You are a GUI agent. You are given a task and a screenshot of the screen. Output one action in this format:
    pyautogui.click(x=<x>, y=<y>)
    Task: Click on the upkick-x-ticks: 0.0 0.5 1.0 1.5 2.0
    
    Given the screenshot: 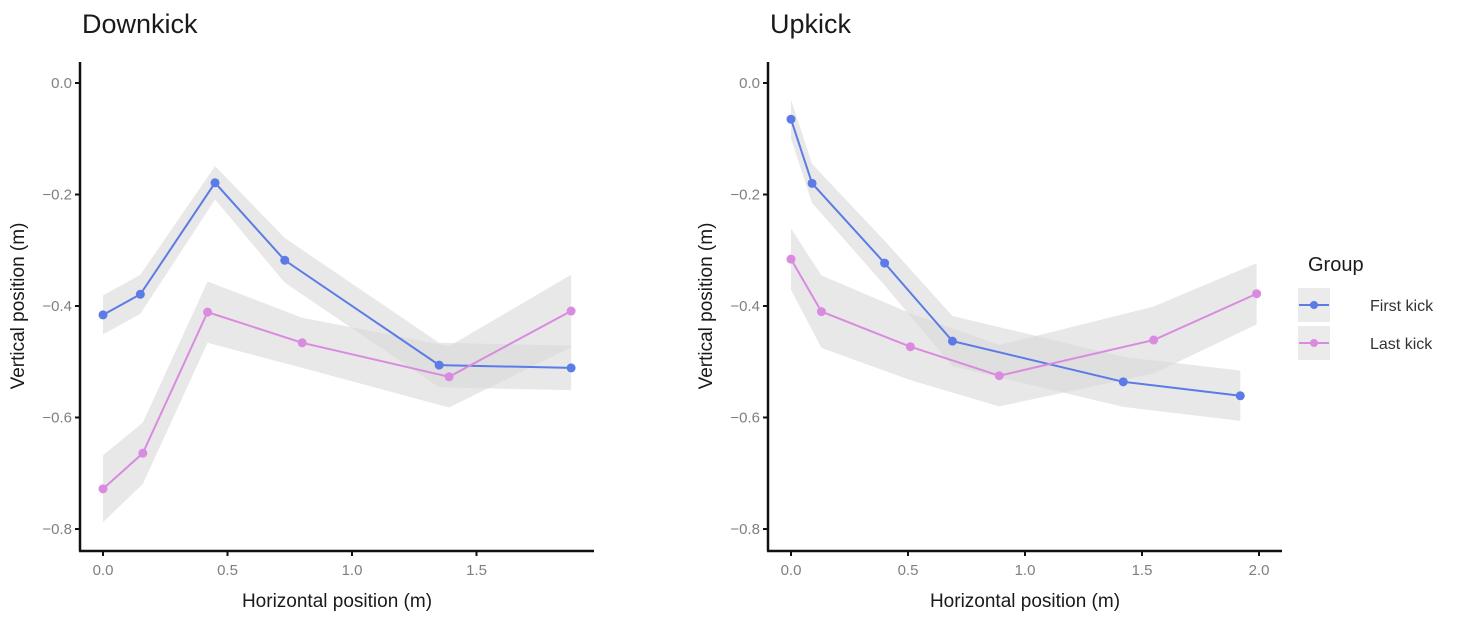 What is the action you would take?
    pyautogui.click(x=1025, y=565)
    